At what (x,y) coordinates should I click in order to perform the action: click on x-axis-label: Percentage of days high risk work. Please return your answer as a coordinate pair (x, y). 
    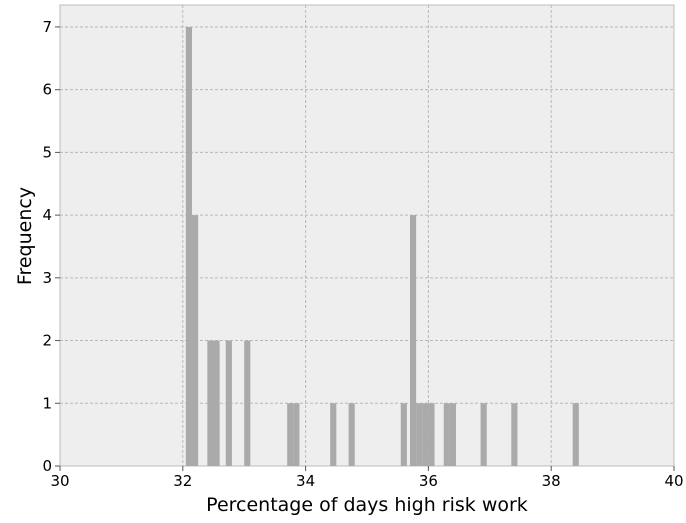
    Looking at the image, I should click on (367, 505).